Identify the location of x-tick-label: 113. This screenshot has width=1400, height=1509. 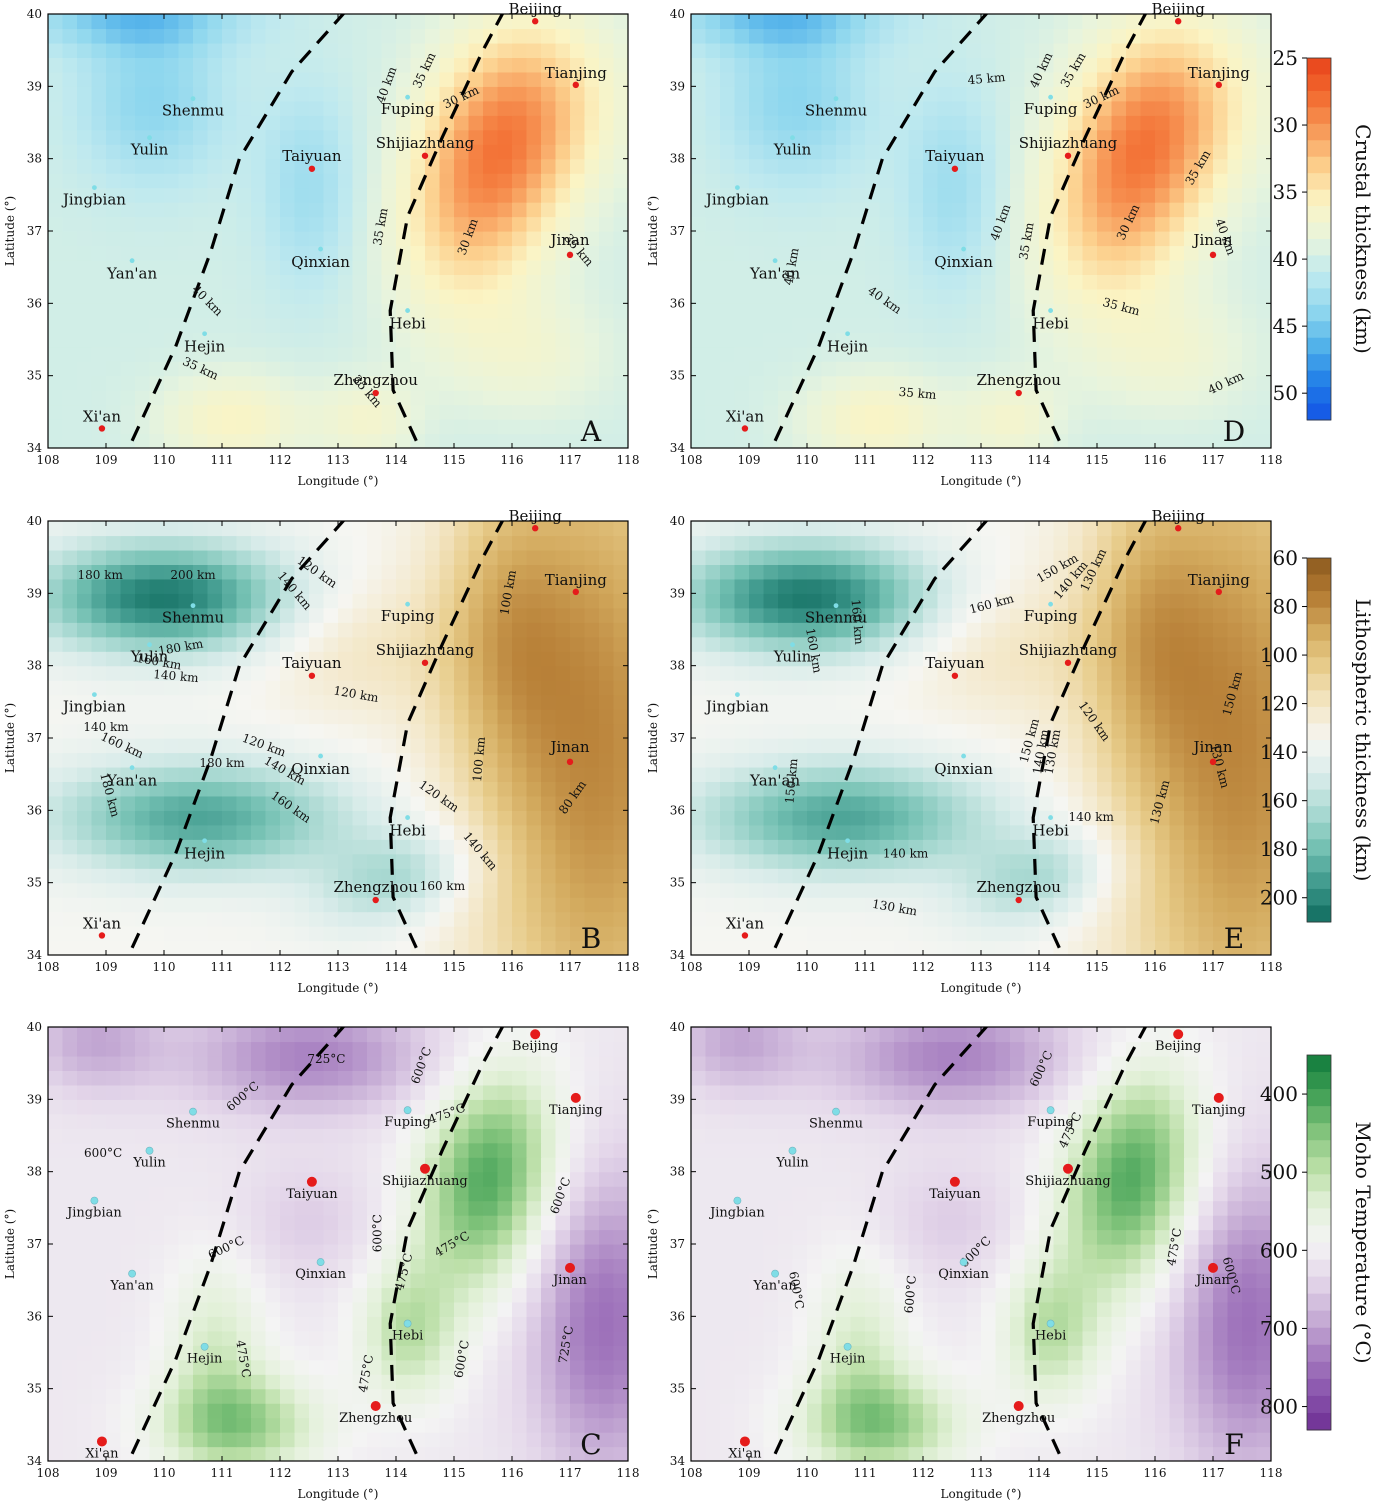
(338, 967).